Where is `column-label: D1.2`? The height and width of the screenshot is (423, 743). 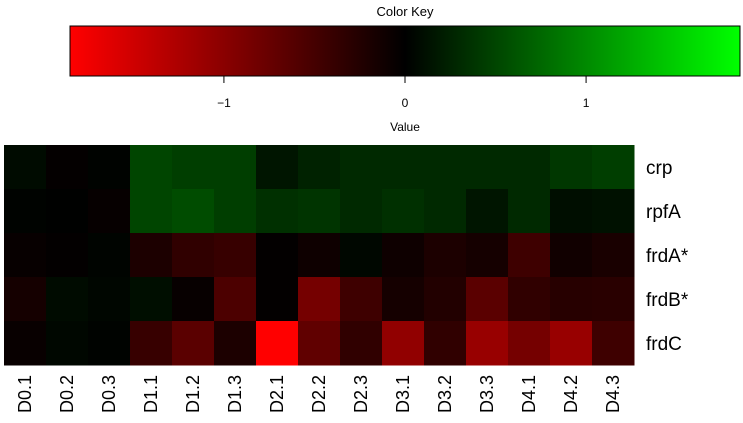
column-label: D1.2 is located at coordinates (193, 394).